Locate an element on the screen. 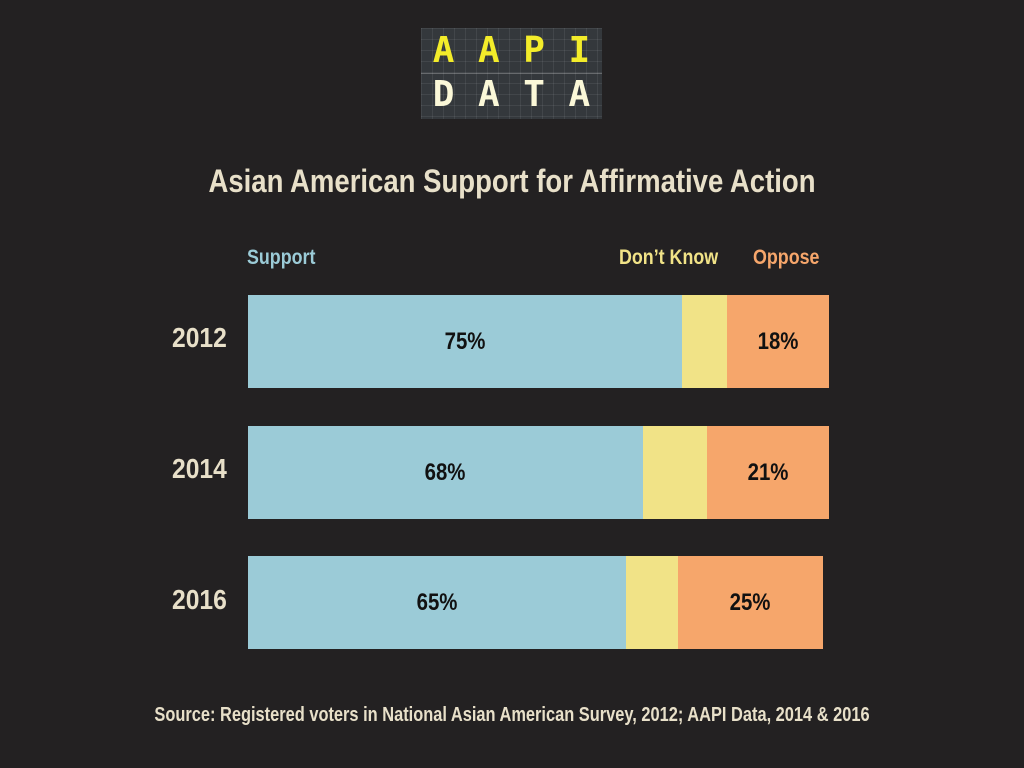 The width and height of the screenshot is (1024, 768). segment-support: 65% is located at coordinates (437, 602).